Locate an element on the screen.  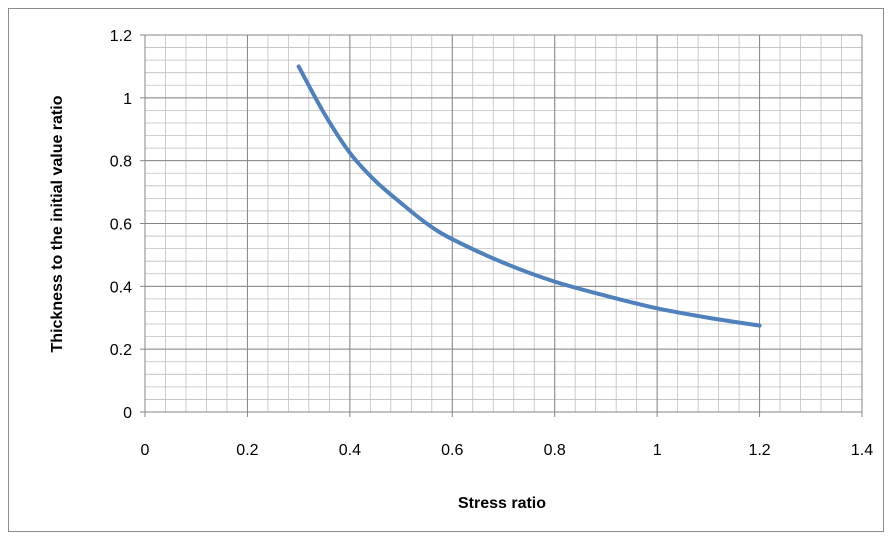
x-tick-label: 0.6 is located at coordinates (452, 450).